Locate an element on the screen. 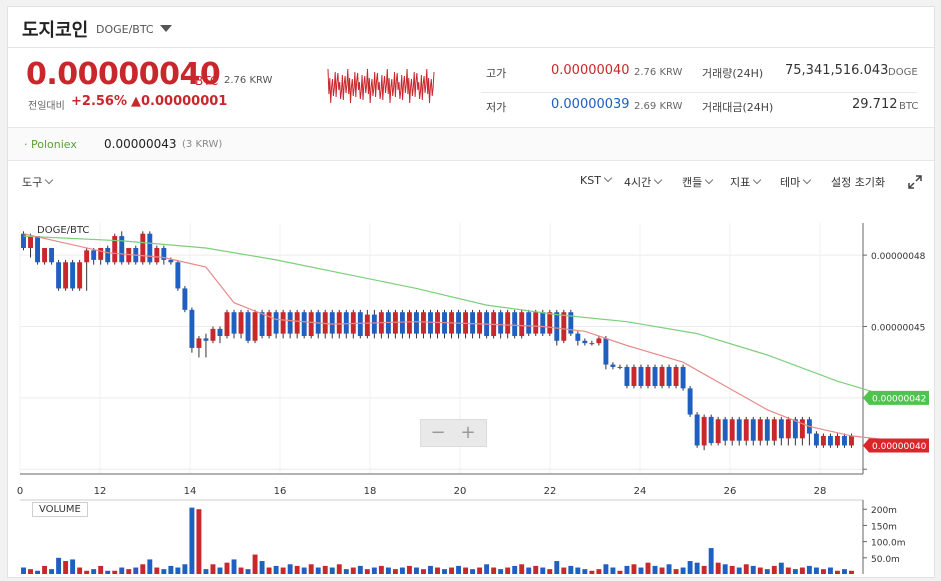 This screenshot has width=941, height=581. change-absolute: ▲0.00000001 is located at coordinates (179, 101).